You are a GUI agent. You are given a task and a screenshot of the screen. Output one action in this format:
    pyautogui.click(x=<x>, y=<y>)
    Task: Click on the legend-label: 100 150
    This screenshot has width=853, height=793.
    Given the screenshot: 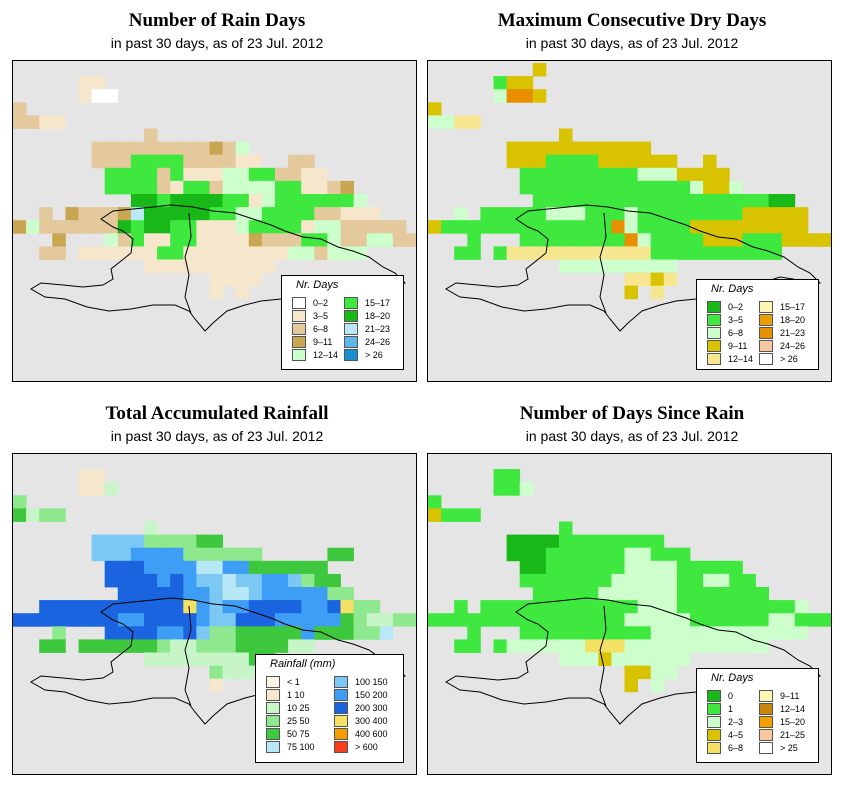 What is the action you would take?
    pyautogui.click(x=371, y=682)
    